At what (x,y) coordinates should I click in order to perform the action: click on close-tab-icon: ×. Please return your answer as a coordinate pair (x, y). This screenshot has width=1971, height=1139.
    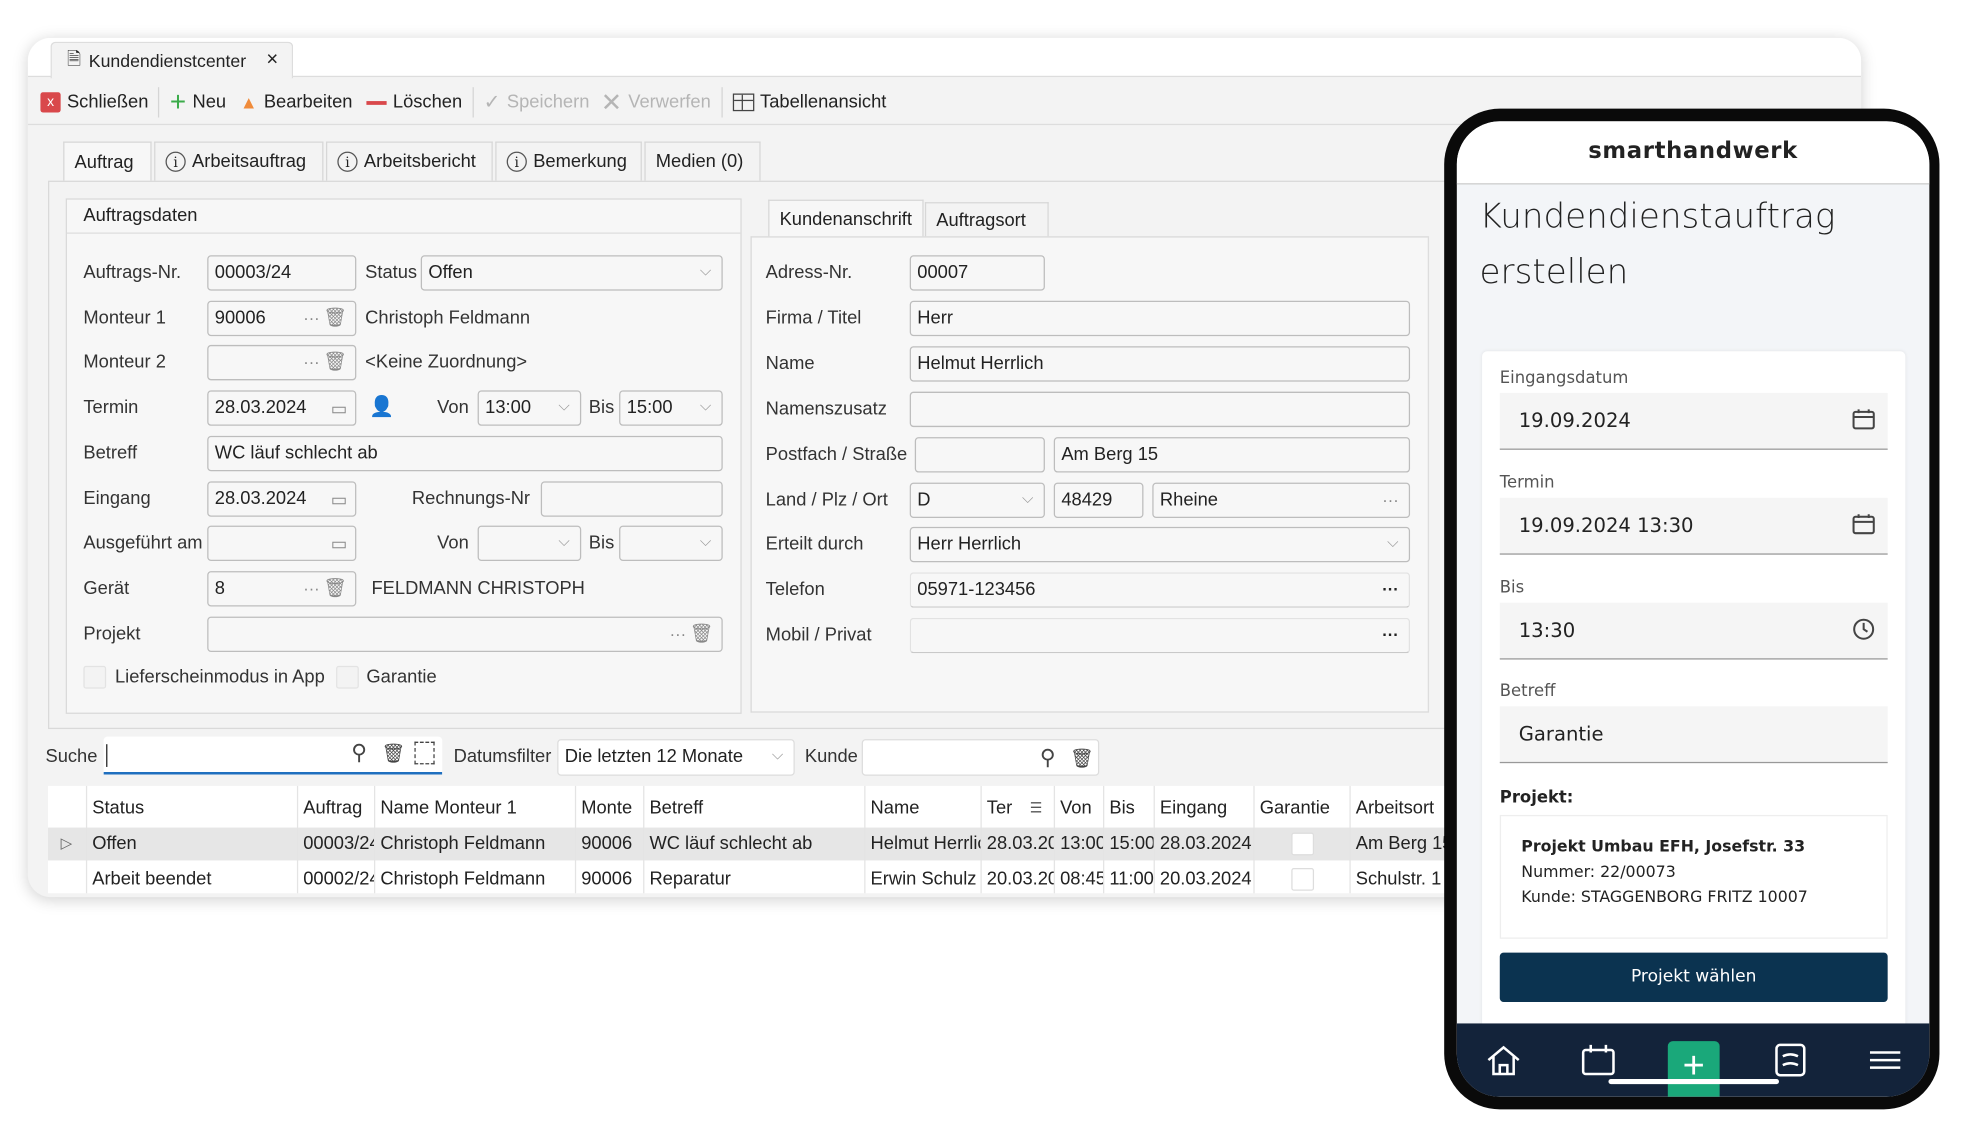
    Looking at the image, I should click on (272, 60).